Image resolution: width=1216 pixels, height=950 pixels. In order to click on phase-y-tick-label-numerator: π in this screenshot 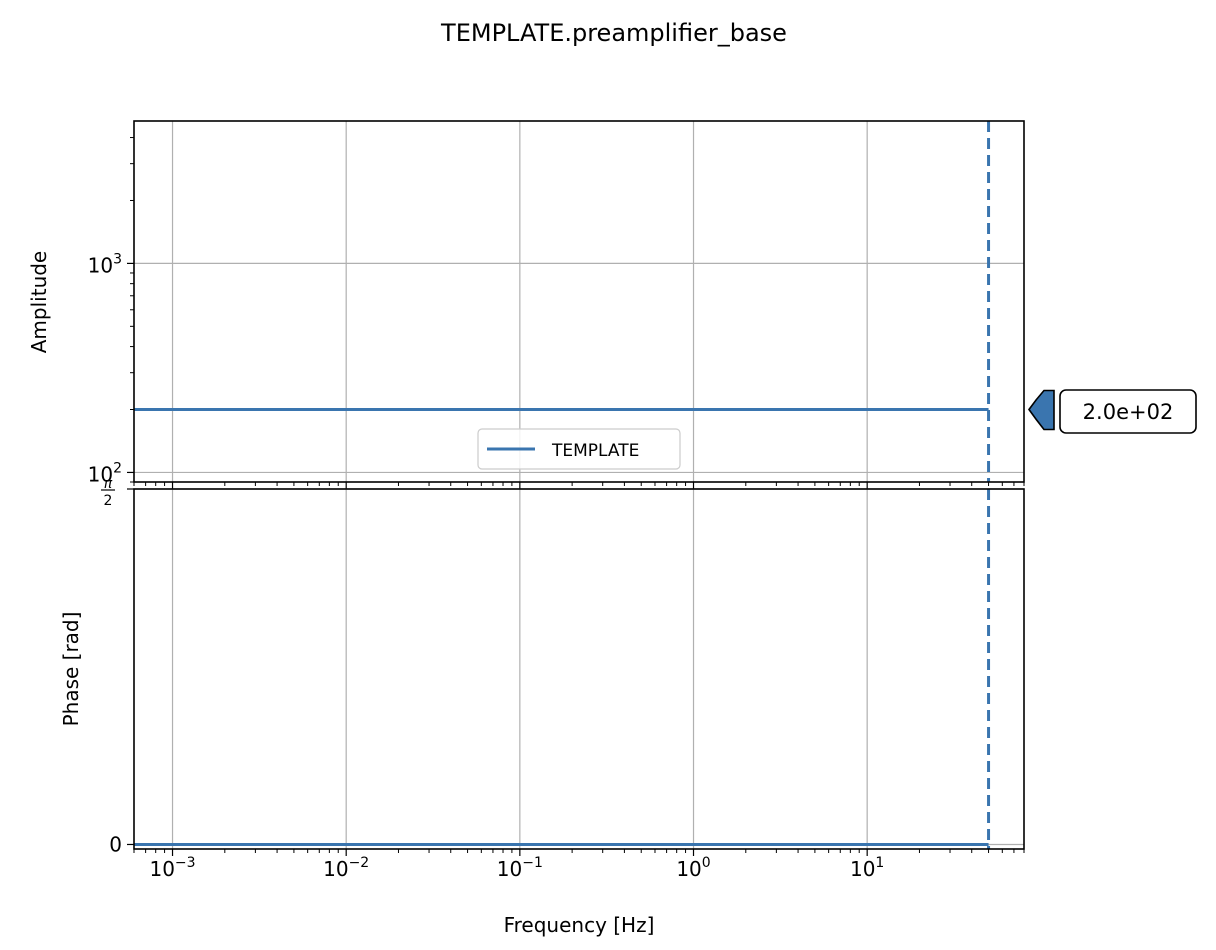, I will do `click(108, 484)`.